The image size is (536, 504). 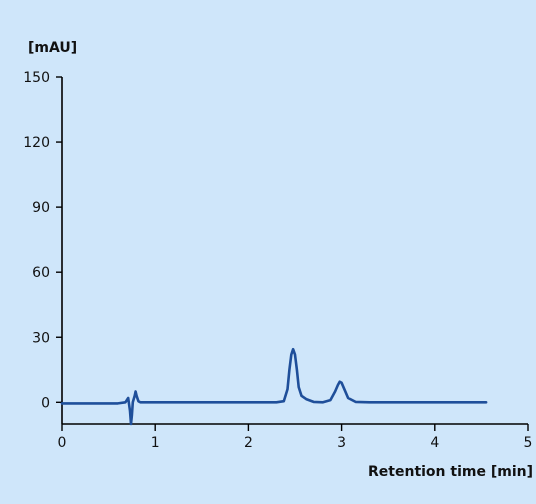 I want to click on plot-area, so click(x=274, y=386).